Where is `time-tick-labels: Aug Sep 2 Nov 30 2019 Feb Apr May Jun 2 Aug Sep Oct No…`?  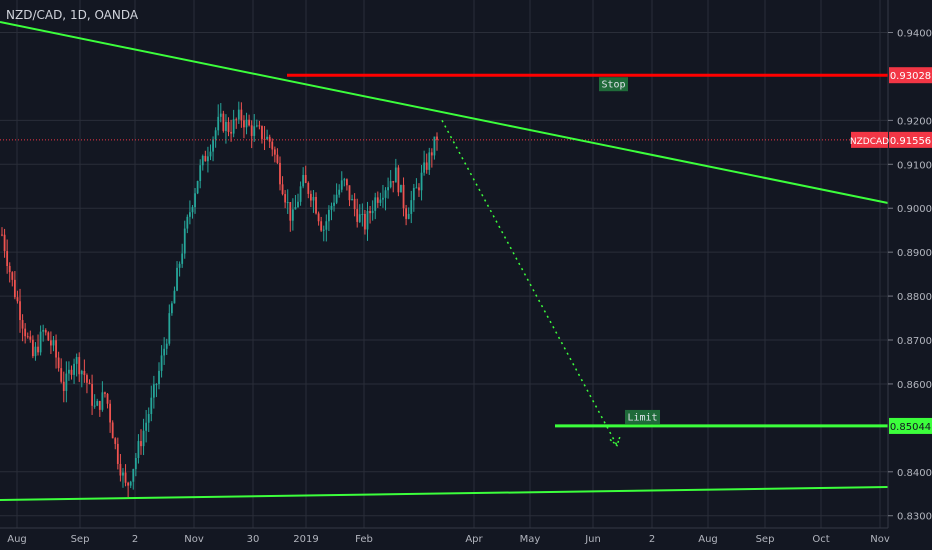 time-tick-labels: Aug Sep 2 Nov 30 2019 Feb Apr May Jun 2 Aug Sep Oct No… is located at coordinates (448, 539).